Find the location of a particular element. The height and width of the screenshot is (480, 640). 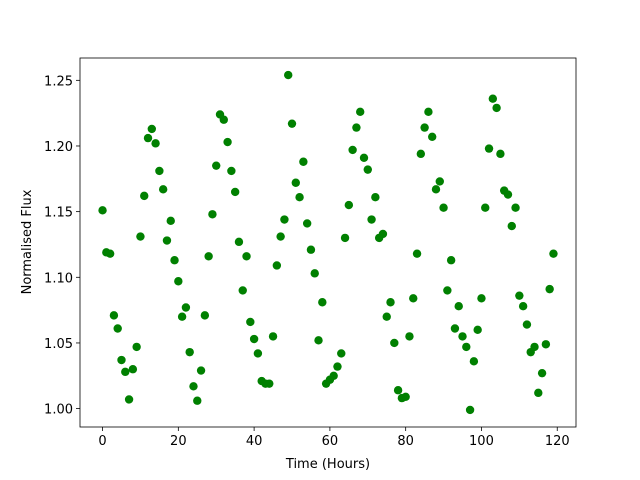

x-tick-label: 20 is located at coordinates (178, 441).